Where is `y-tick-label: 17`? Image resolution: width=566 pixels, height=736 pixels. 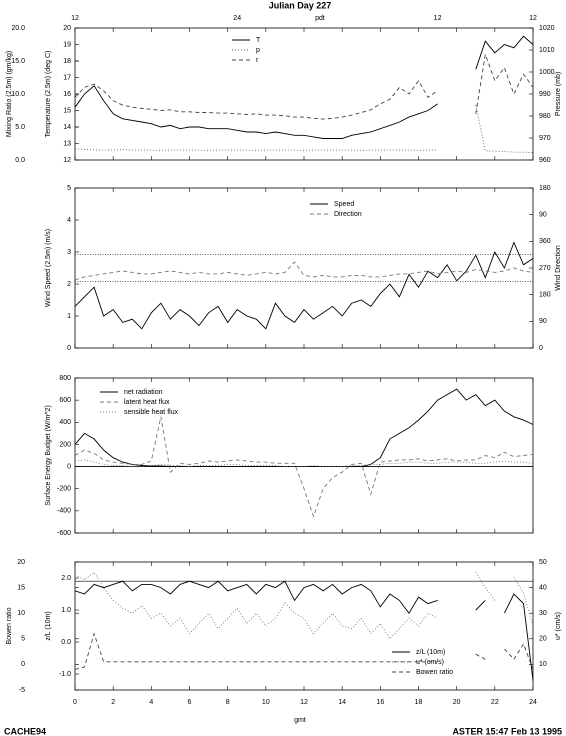 y-tick-label: 17 is located at coordinates (67, 77).